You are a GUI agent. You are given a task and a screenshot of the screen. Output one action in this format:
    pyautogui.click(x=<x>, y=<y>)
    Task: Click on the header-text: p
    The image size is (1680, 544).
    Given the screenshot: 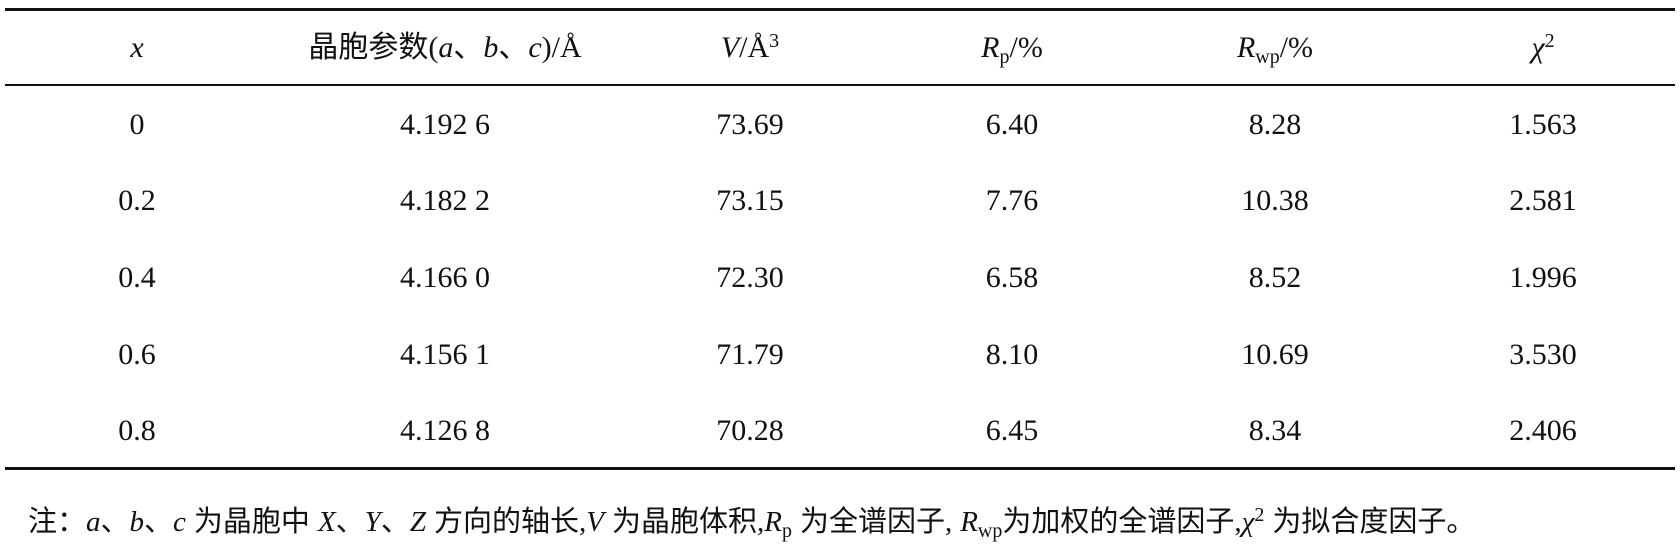 What is the action you would take?
    pyautogui.click(x=1004, y=57)
    